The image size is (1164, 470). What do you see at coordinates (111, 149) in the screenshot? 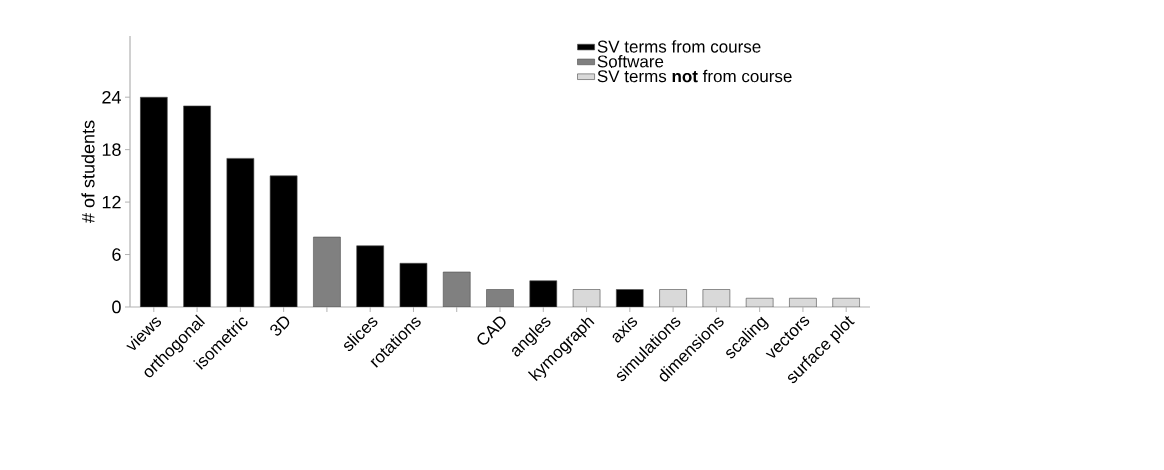
I see `y-tick-label: 18` at bounding box center [111, 149].